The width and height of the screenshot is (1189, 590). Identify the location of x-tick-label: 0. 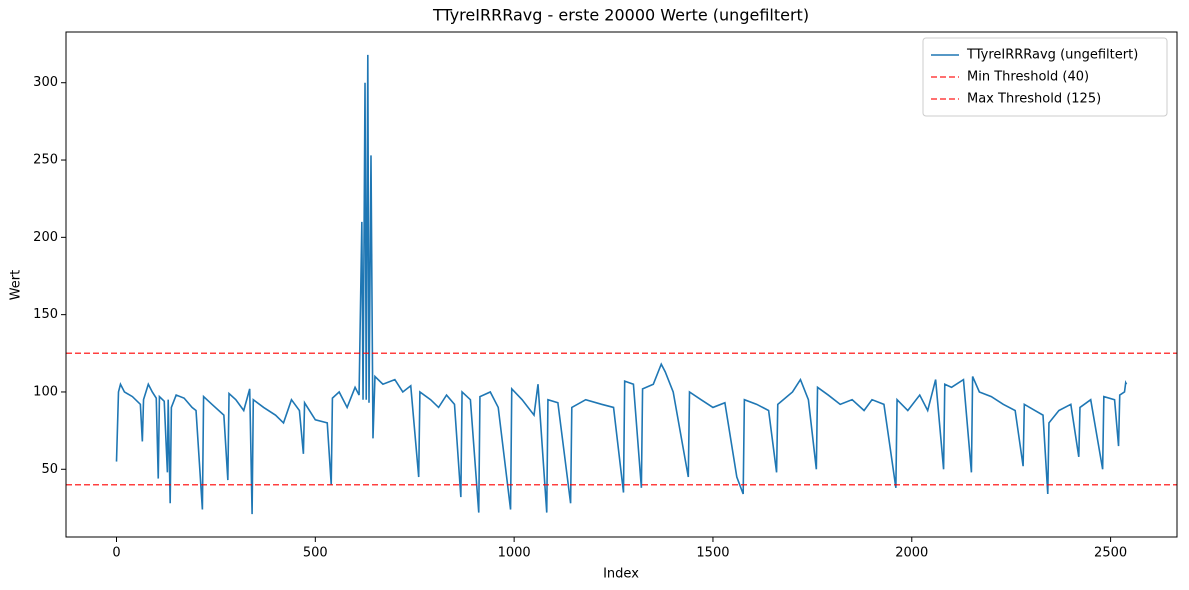
(116, 553).